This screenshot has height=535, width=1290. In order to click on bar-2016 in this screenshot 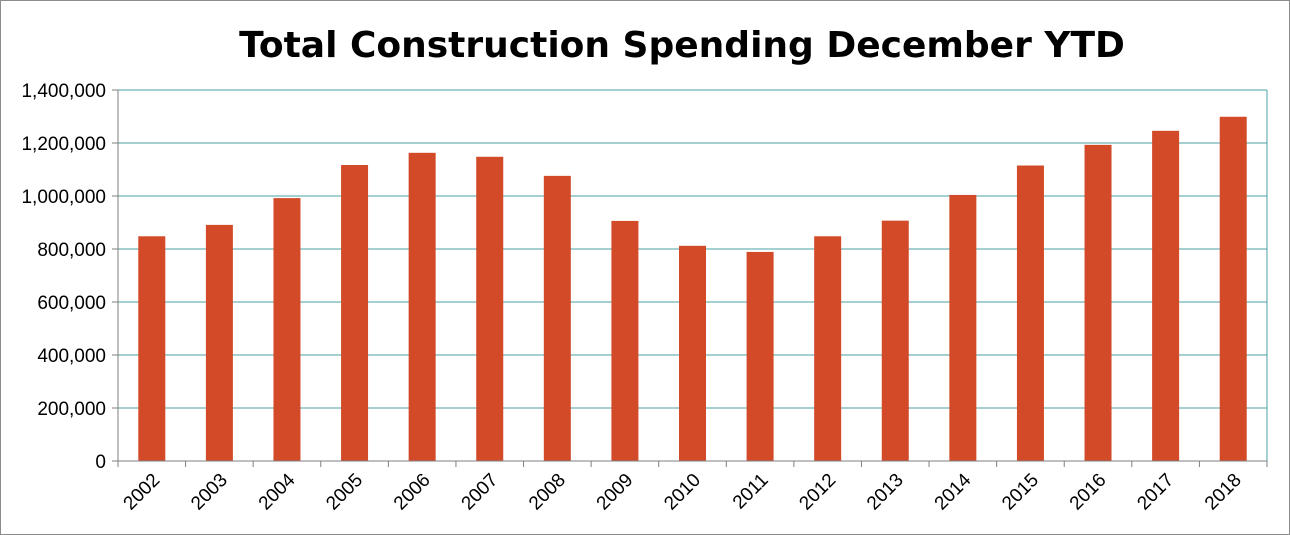, I will do `click(1098, 303)`.